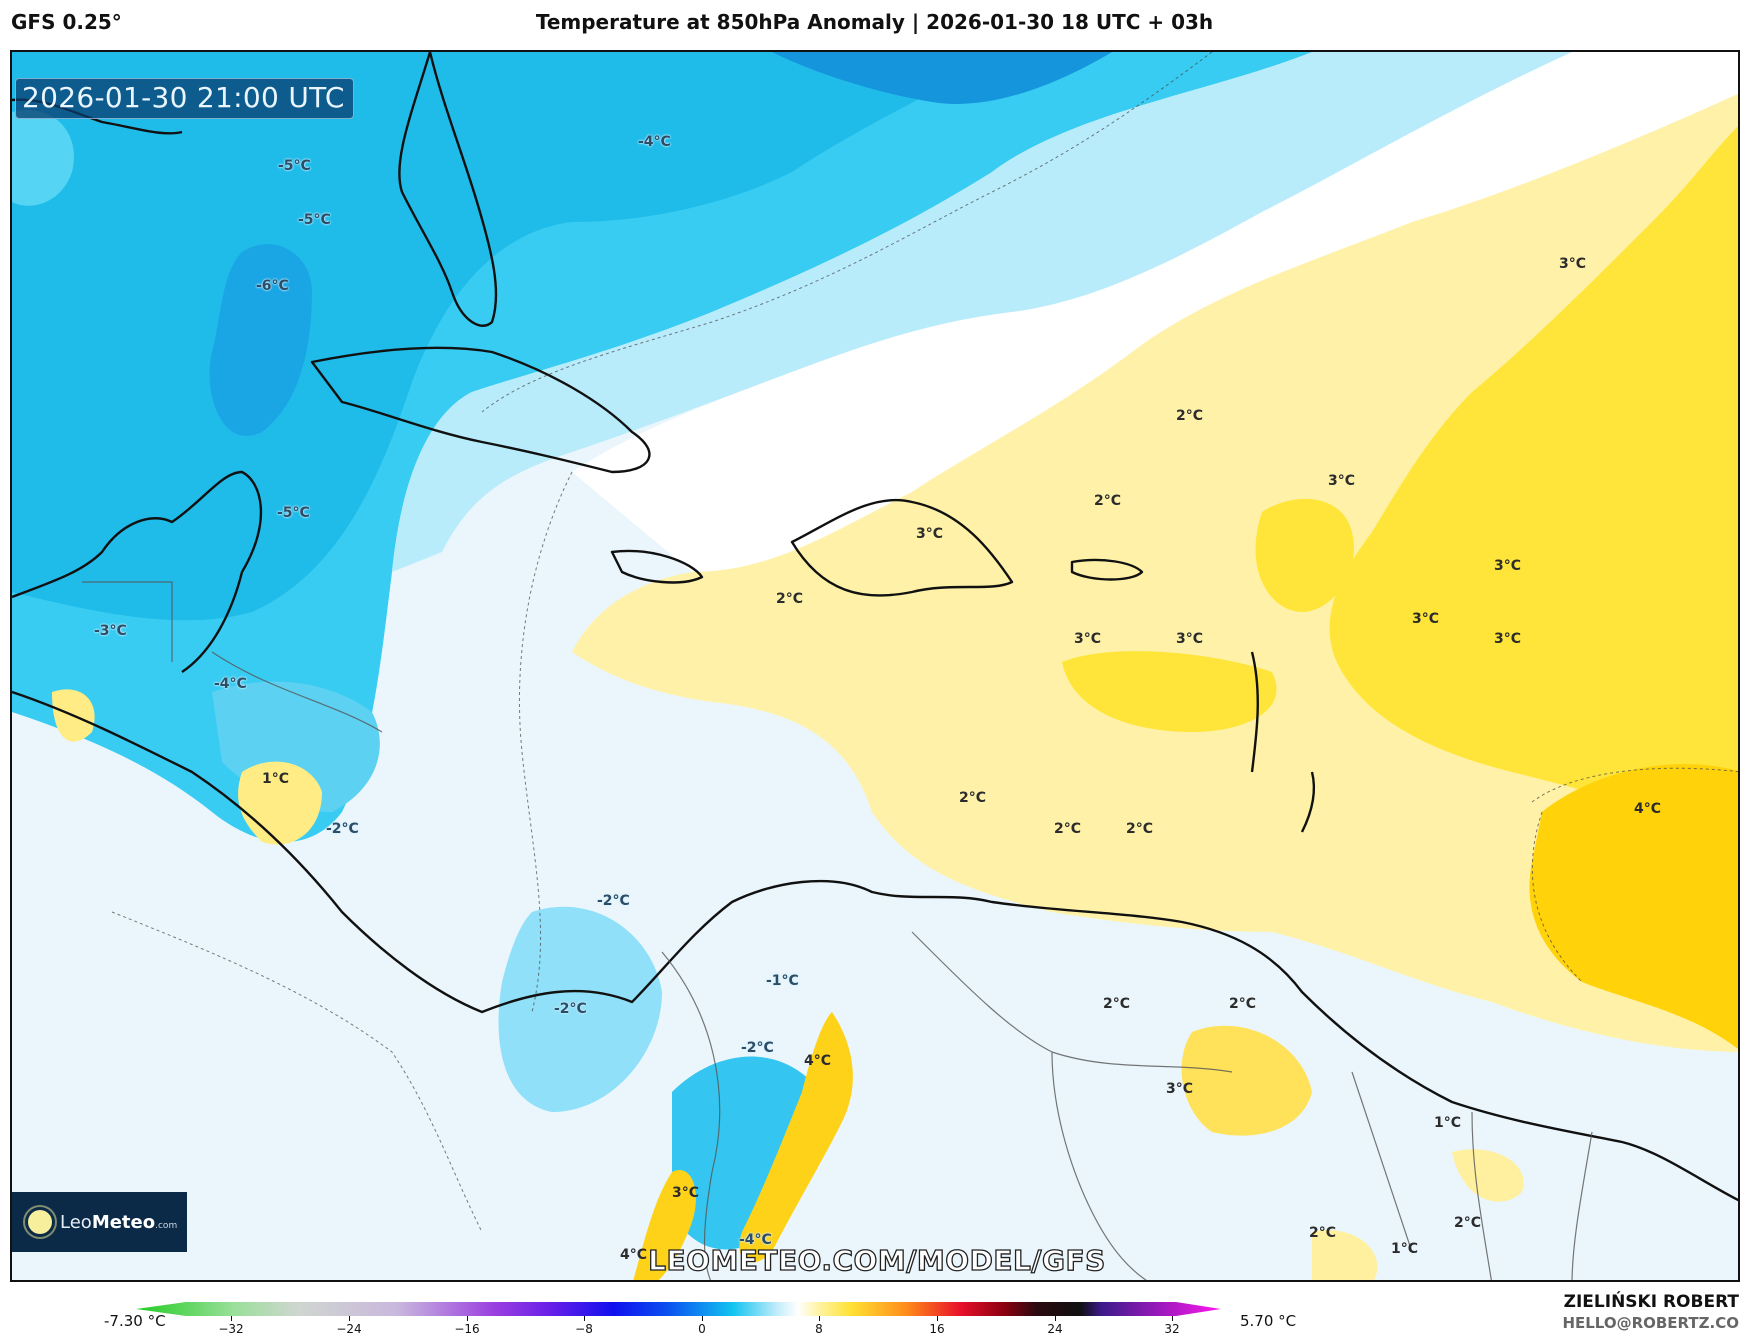  I want to click on colorbar-max-label: 5.70 °C, so click(1268, 1321).